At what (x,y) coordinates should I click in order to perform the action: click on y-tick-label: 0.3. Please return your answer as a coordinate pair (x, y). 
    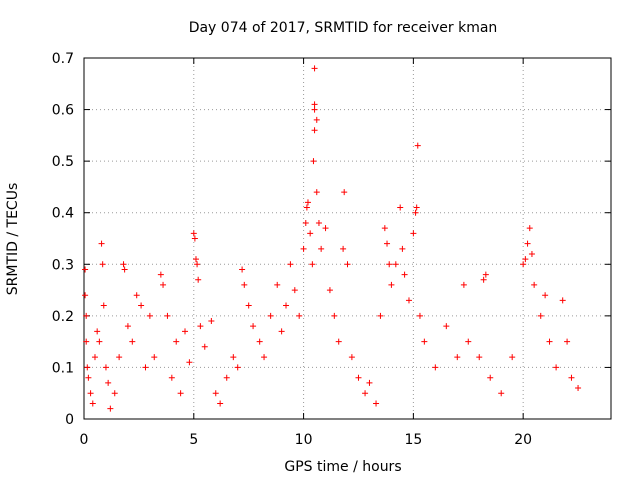
    Looking at the image, I should click on (63, 265).